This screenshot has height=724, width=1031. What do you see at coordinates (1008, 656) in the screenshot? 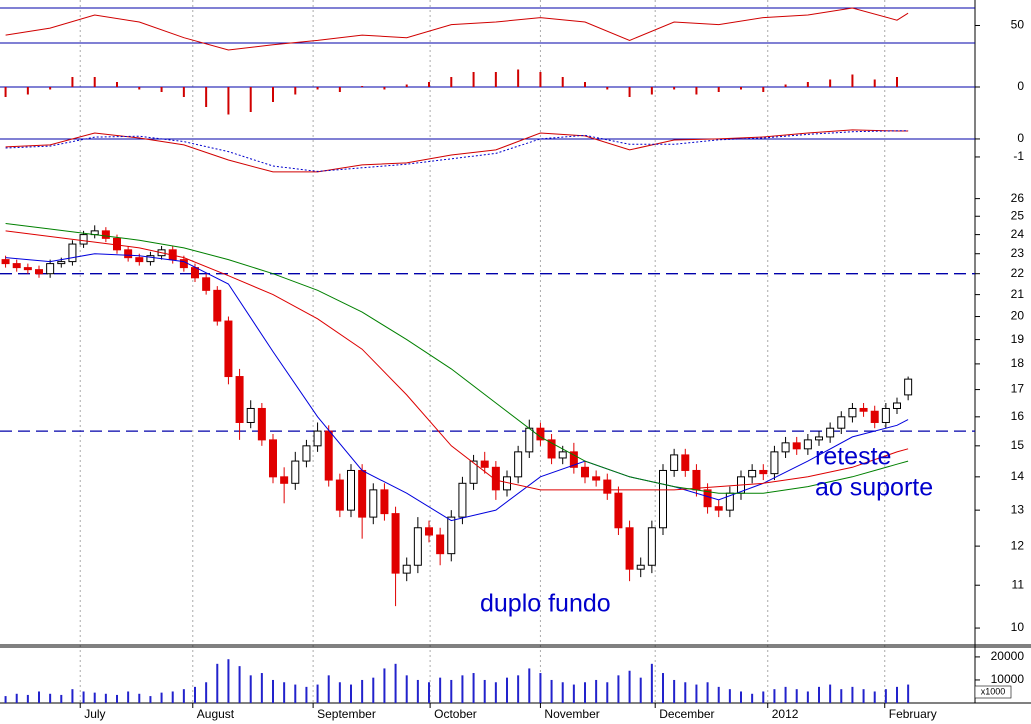
I see `y-tick-label: 20000` at bounding box center [1008, 656].